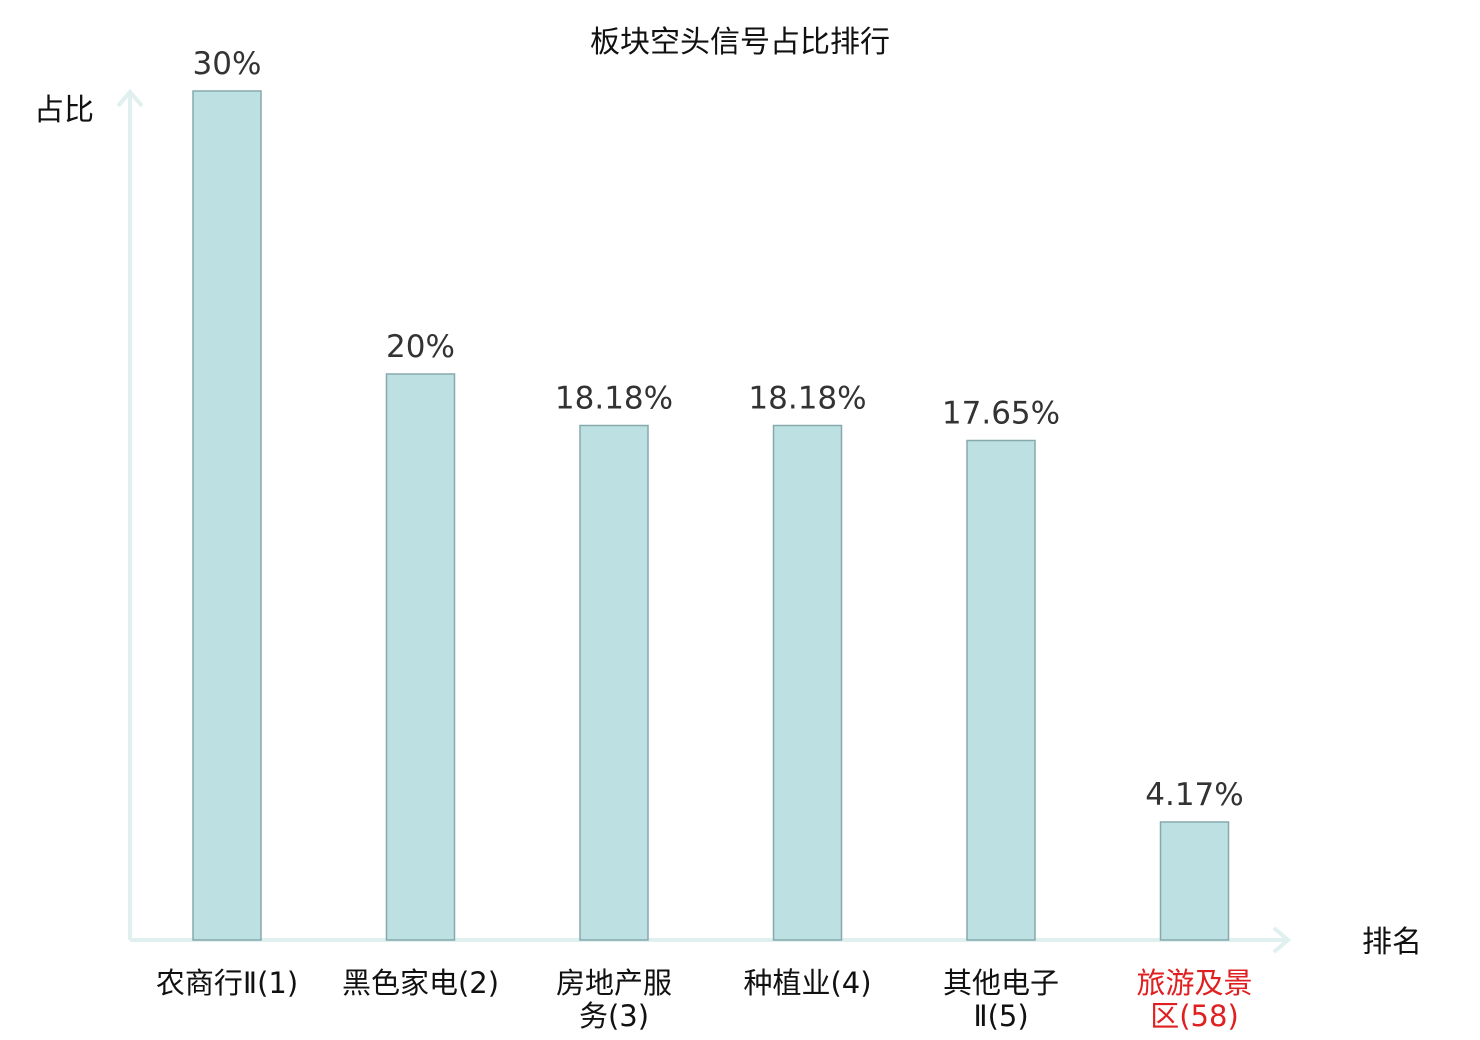 The width and height of the screenshot is (1480, 1040). I want to click on y-axis-label: 占比, so click(64, 110).